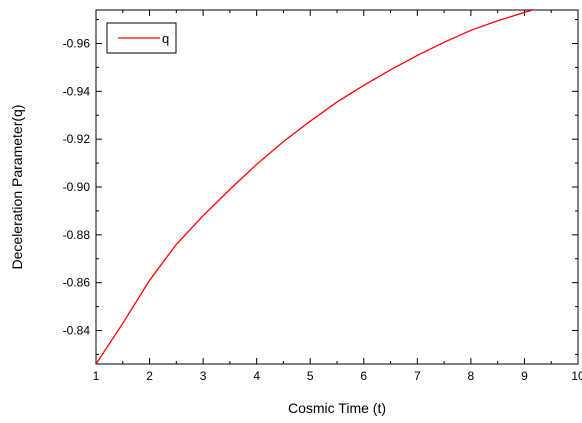 The width and height of the screenshot is (582, 423). Describe the element at coordinates (310, 376) in the screenshot. I see `x-tick-label: 5` at that location.